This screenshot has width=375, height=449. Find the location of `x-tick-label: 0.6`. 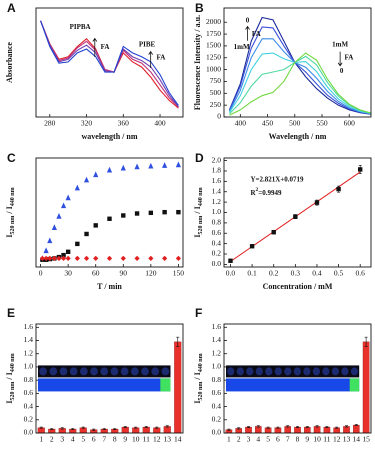

x-tick-label: 0.6 is located at coordinates (361, 273).